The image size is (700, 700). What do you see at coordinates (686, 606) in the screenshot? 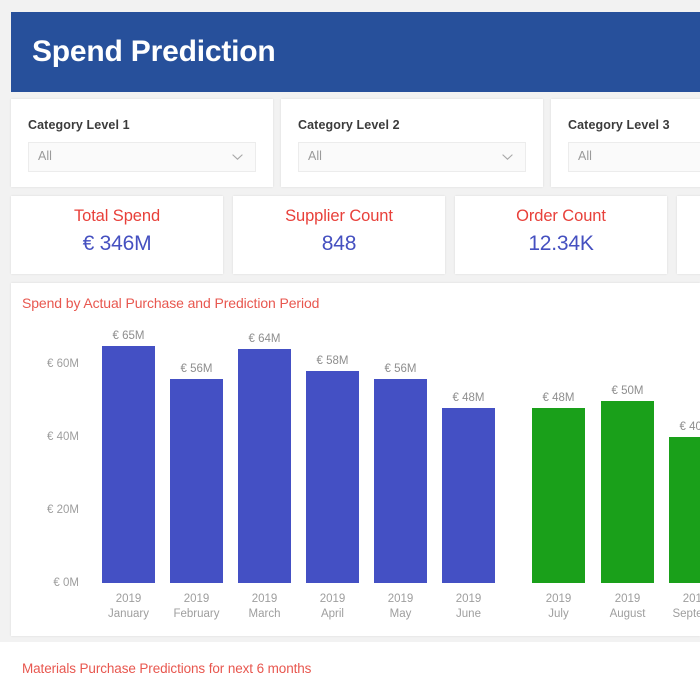
I see `x-axis-category-label: 2019 Septemb` at bounding box center [686, 606].